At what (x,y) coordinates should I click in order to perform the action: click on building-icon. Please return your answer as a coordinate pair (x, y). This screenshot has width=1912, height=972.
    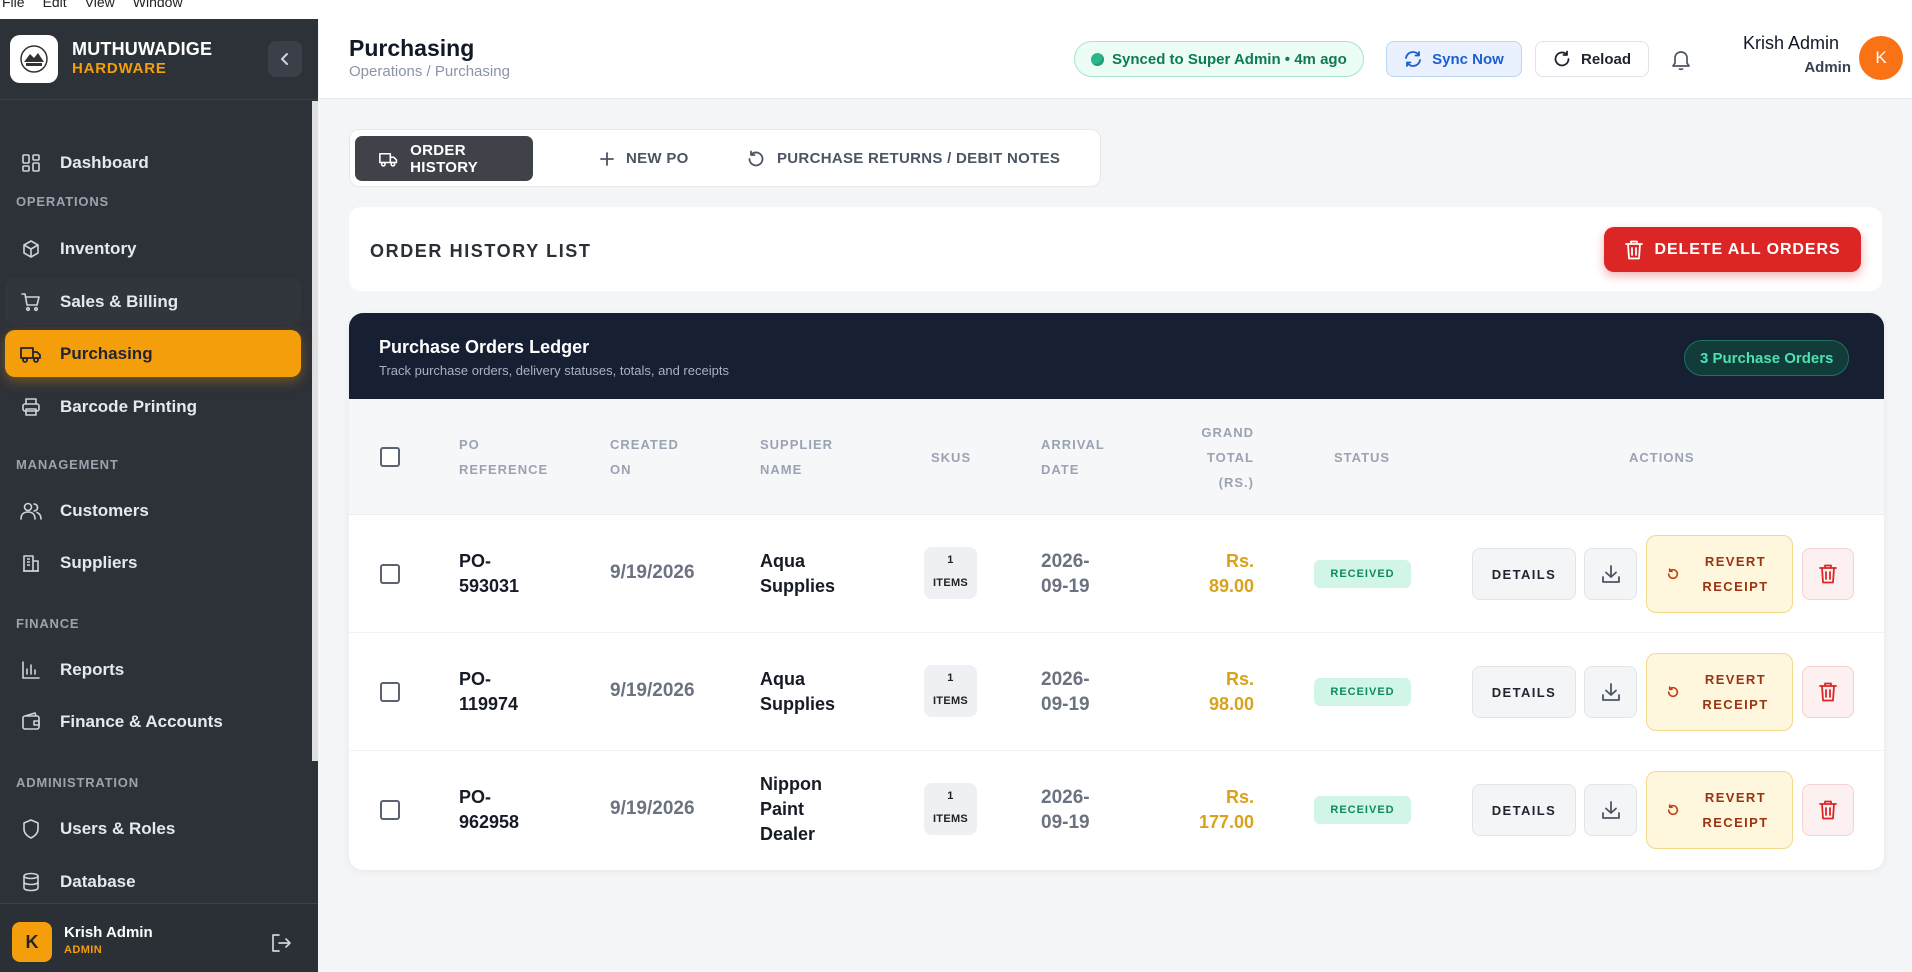
    Looking at the image, I should click on (31, 563).